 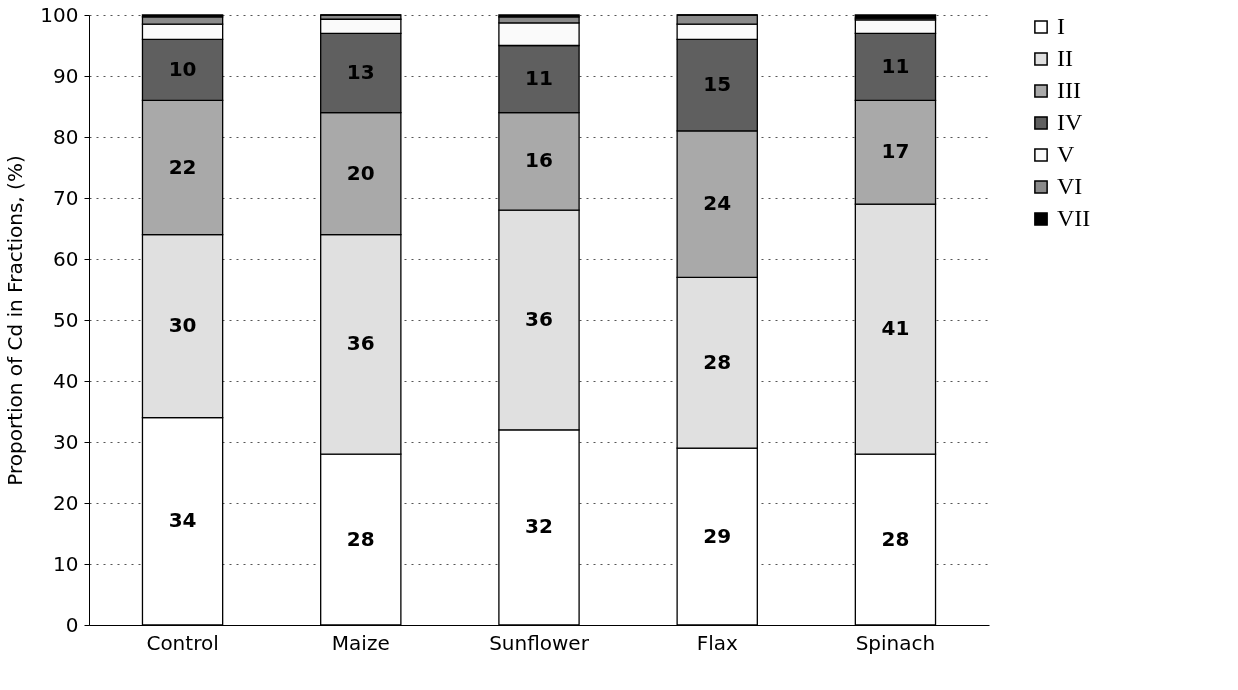 I want to click on y-tick-label: 100, so click(x=59, y=14).